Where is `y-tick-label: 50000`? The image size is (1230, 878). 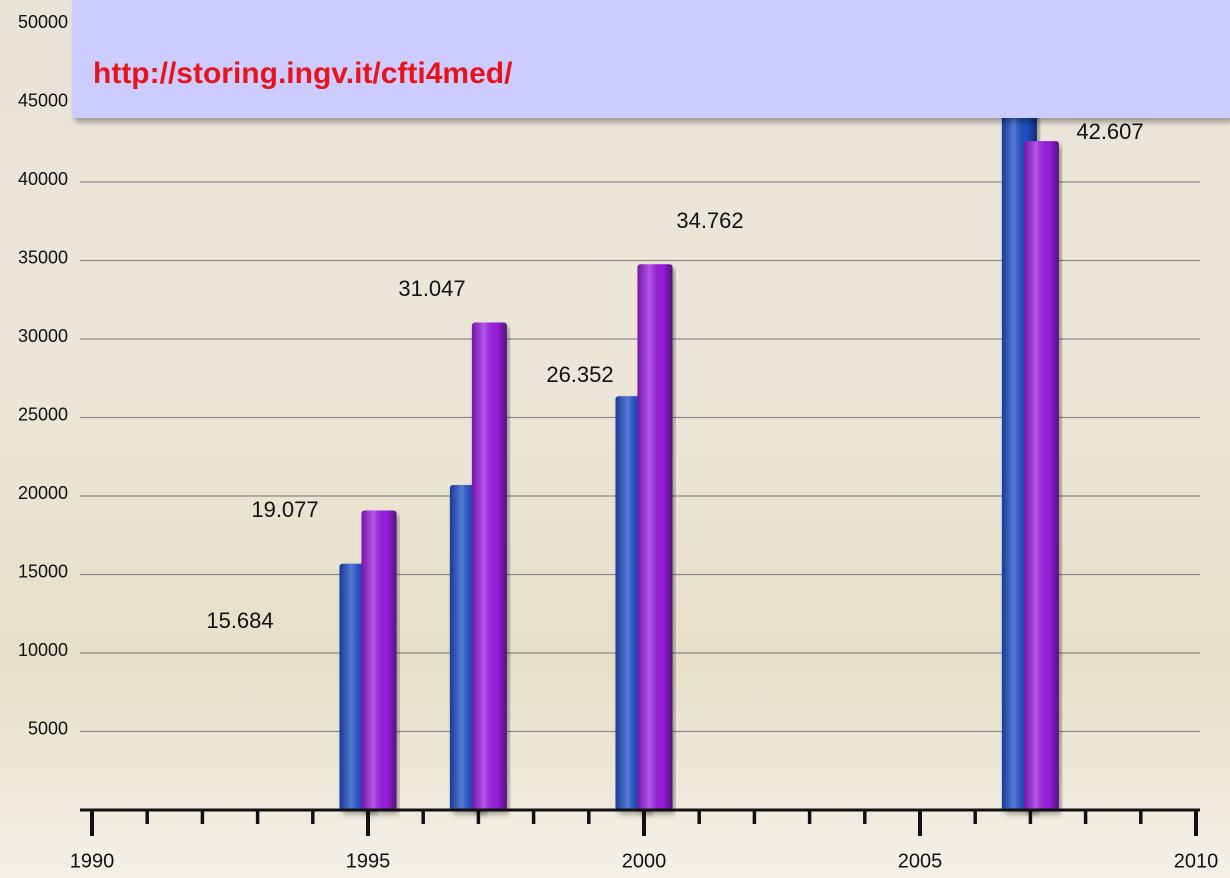
y-tick-label: 50000 is located at coordinates (43, 22).